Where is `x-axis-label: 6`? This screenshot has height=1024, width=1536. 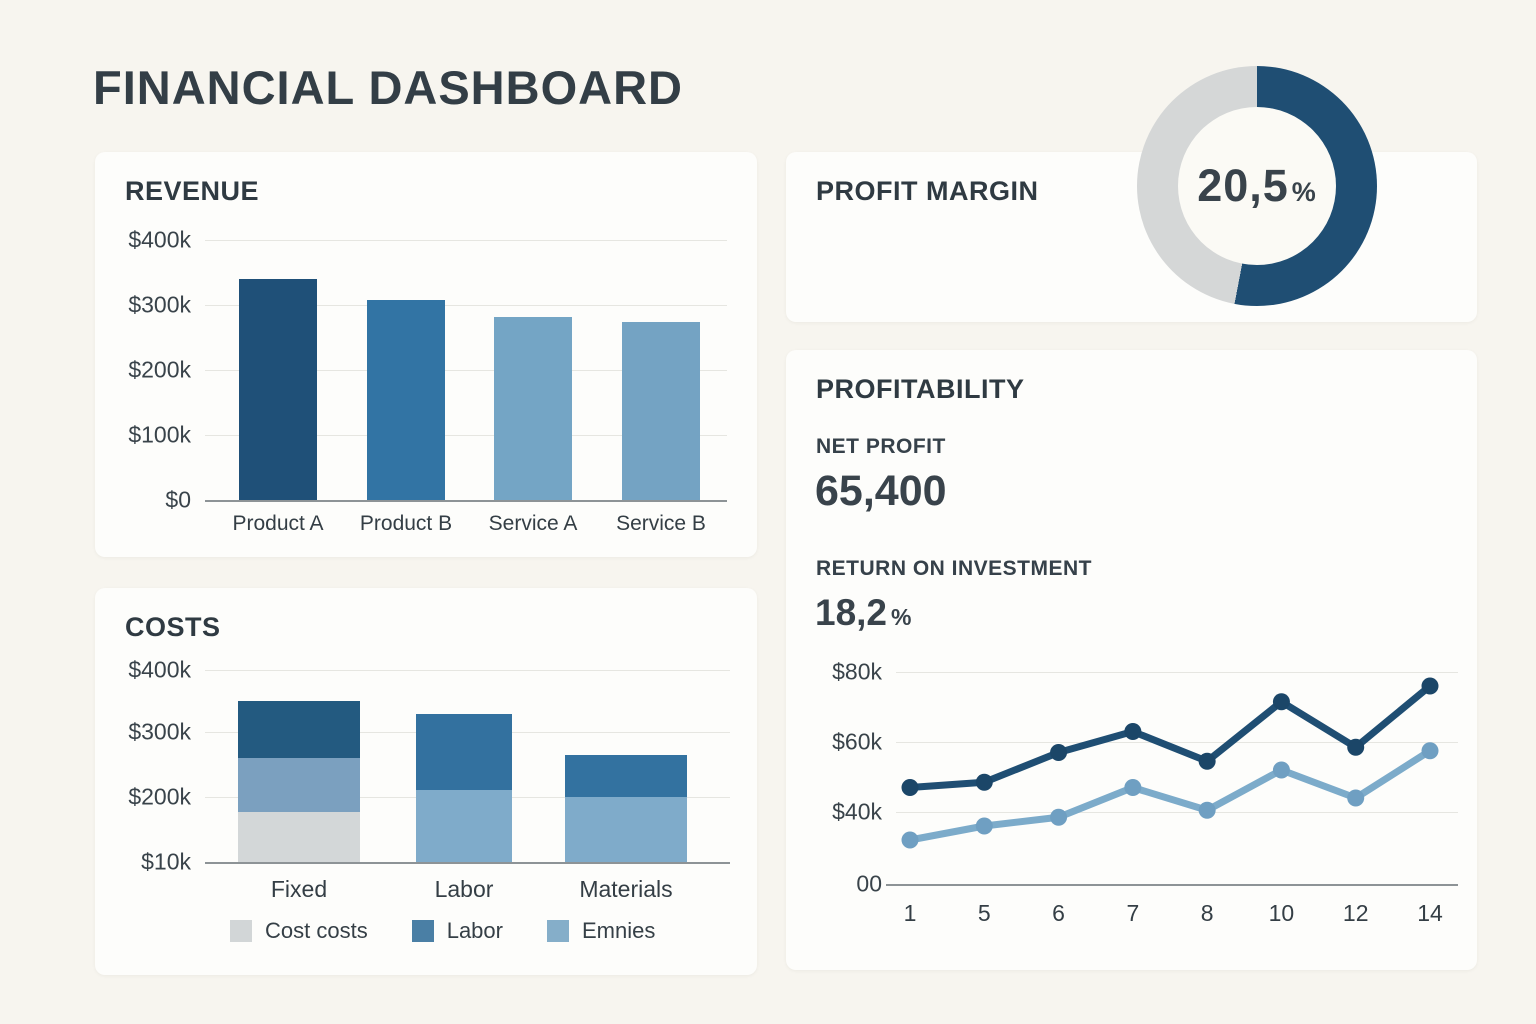
x-axis-label: 6 is located at coordinates (1058, 913).